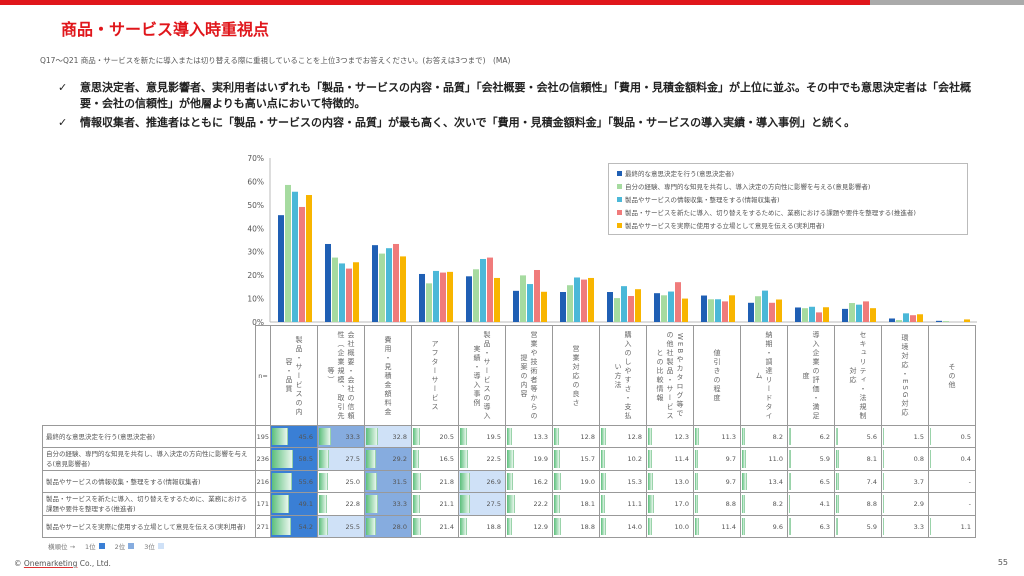 The width and height of the screenshot is (1024, 576). I want to click on table-cell: 12.8, so click(576, 436).